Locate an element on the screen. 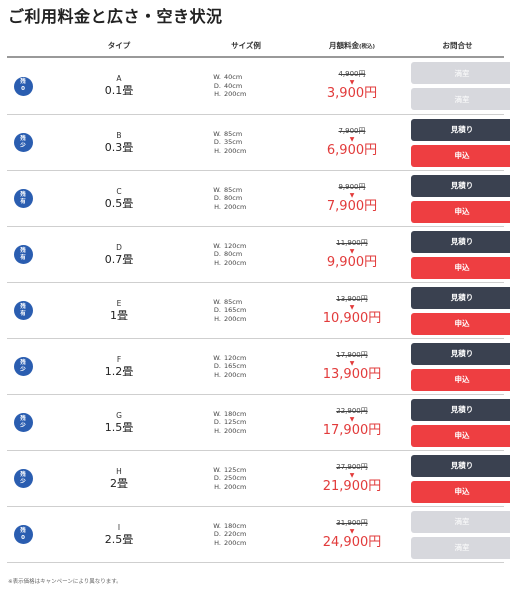  dimensions-cell: W. 85cm D. 80cm H. 200cm is located at coordinates (246, 199).